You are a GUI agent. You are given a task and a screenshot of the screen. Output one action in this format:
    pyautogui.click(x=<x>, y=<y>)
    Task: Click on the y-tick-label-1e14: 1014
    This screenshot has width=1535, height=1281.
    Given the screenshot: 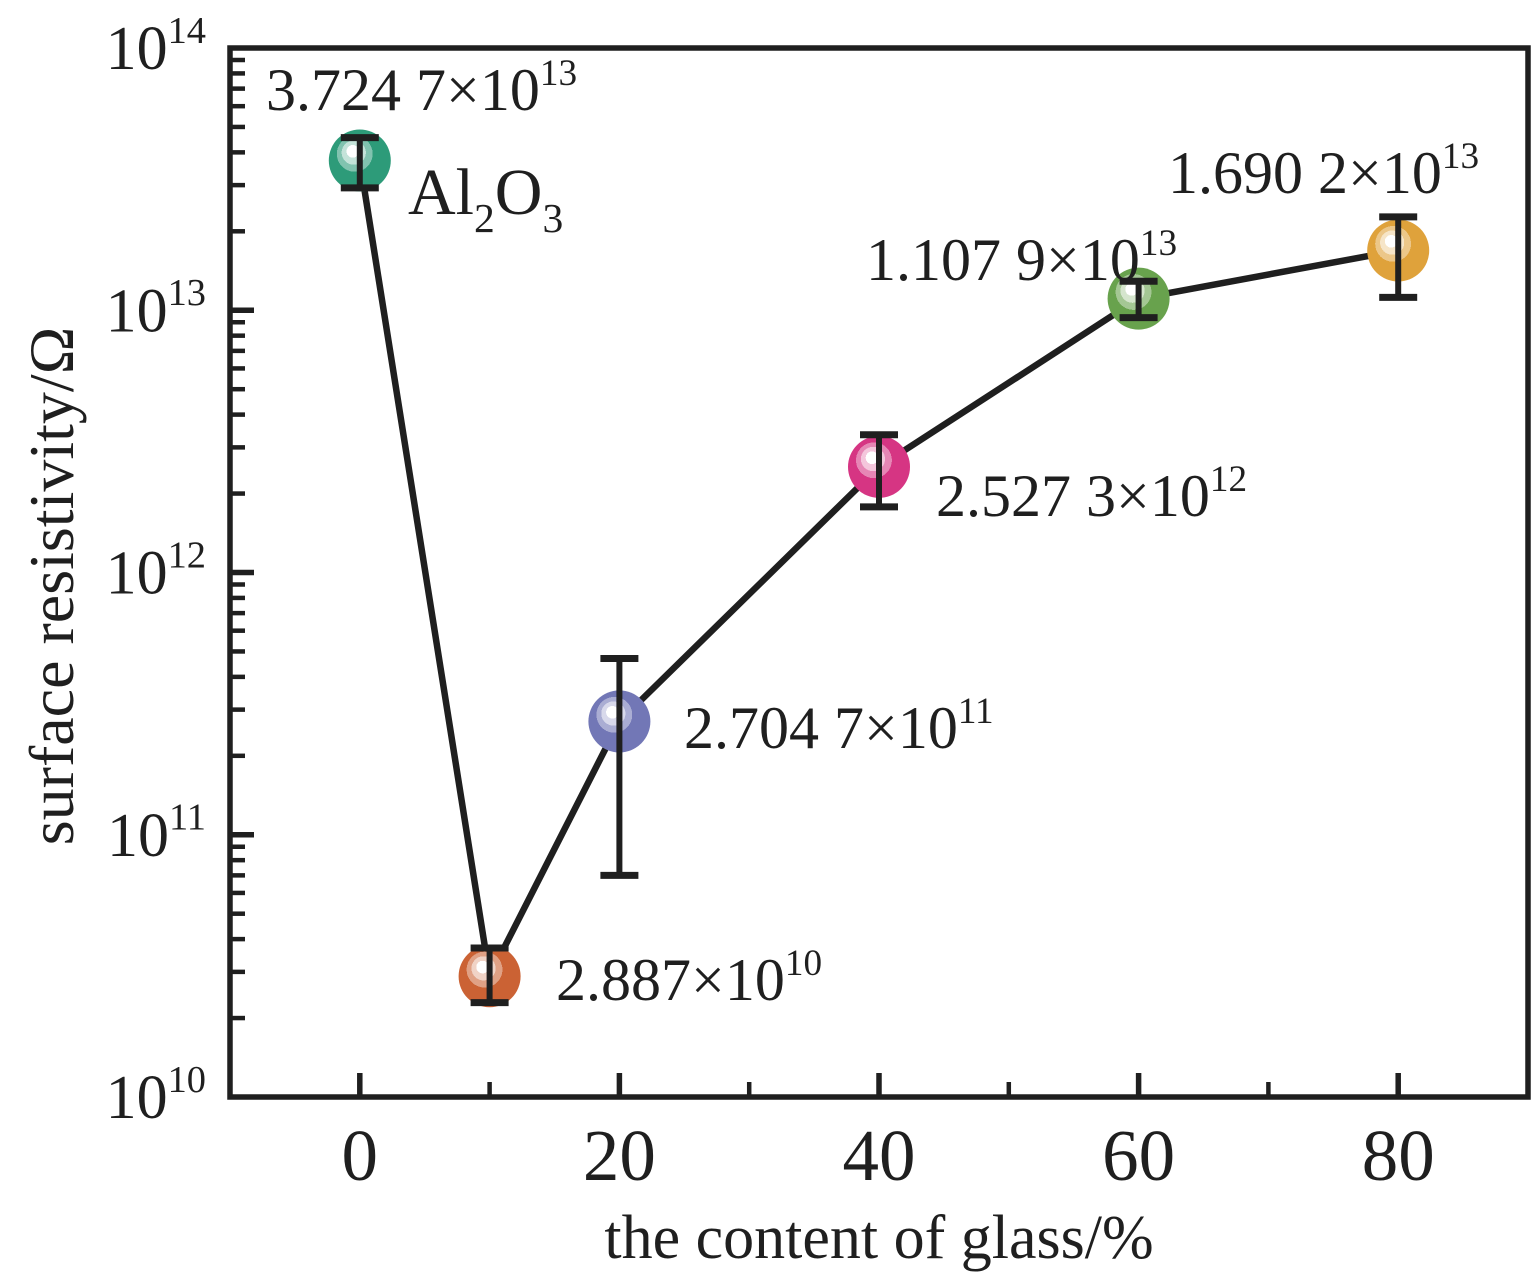 What is the action you would take?
    pyautogui.click(x=156, y=46)
    